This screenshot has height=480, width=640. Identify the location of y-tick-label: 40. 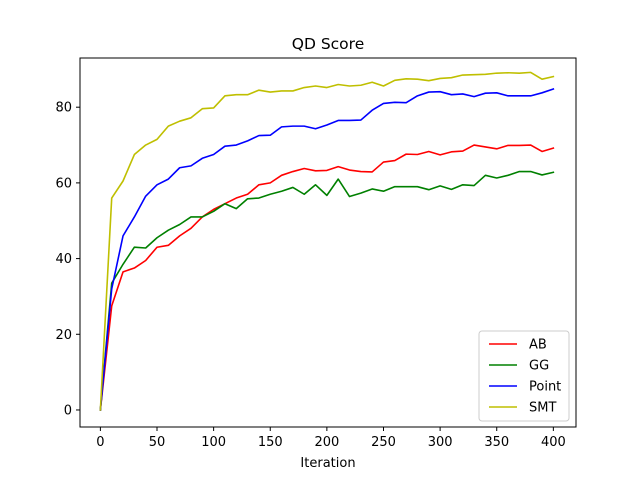
(63, 259).